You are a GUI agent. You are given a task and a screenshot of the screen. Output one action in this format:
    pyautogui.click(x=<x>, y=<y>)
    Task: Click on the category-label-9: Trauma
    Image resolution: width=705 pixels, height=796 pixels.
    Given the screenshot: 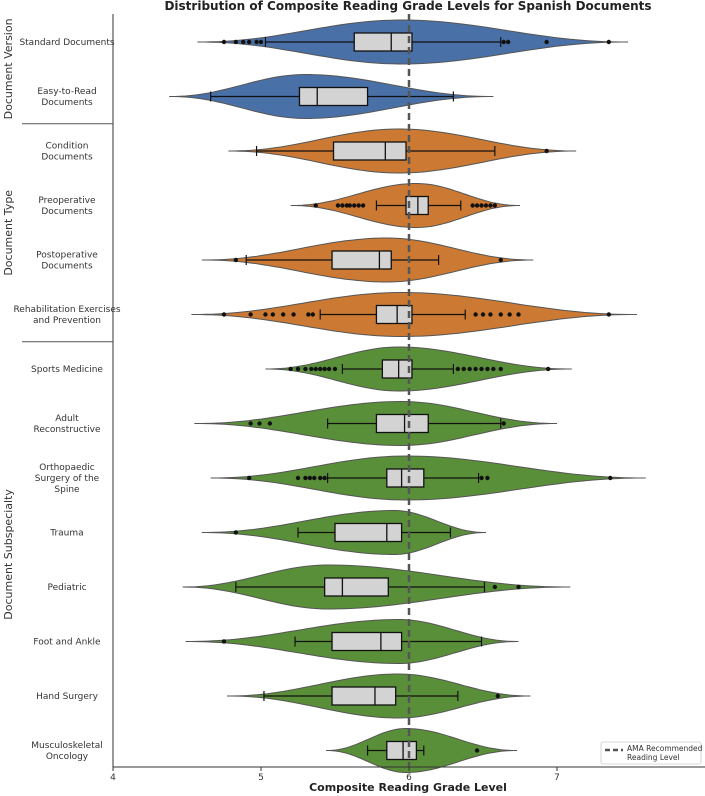 What is the action you would take?
    pyautogui.click(x=66, y=534)
    